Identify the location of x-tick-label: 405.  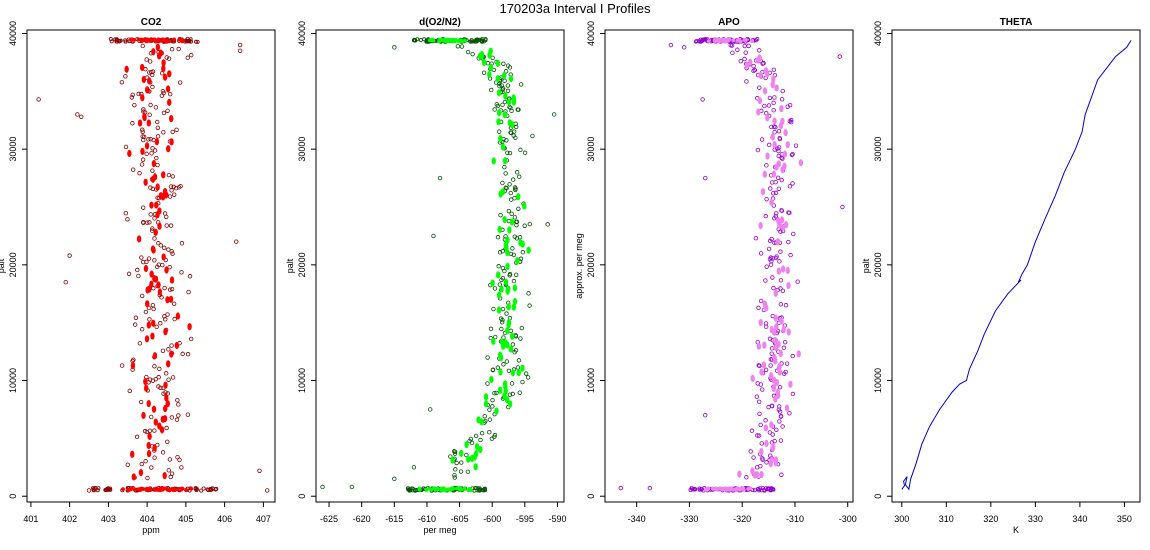
(185, 519).